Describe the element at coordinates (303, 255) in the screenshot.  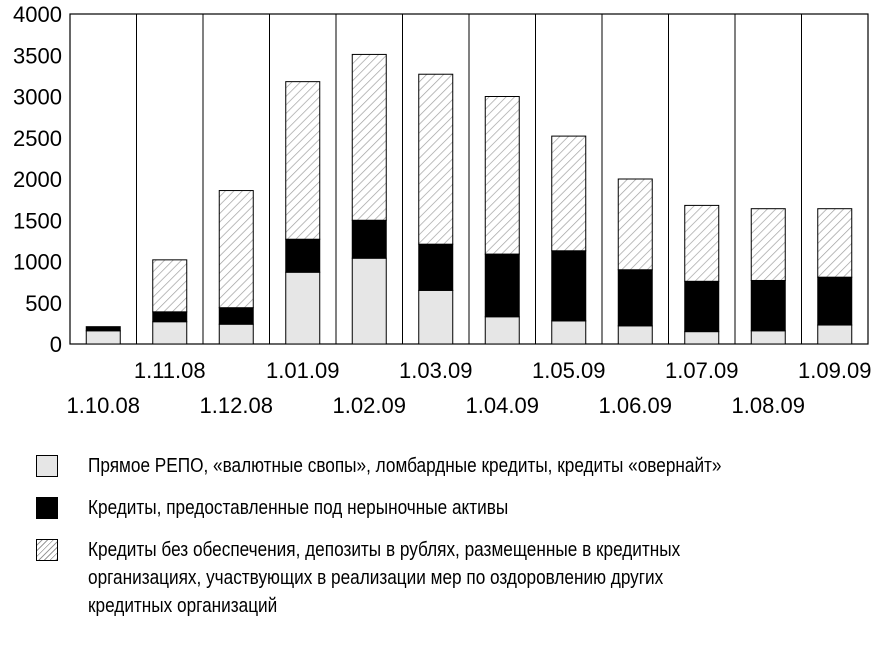
I see `bar-segment-1.01.09-s1` at that location.